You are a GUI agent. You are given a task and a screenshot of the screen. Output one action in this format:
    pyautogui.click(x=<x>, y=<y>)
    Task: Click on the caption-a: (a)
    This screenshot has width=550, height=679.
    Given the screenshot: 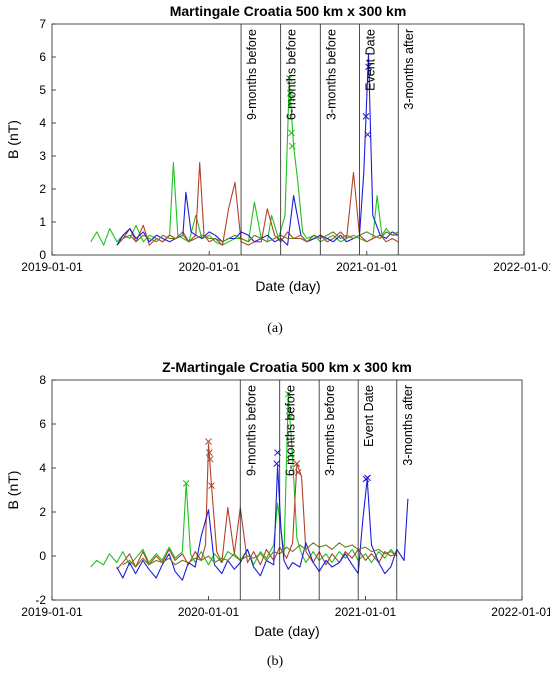 What is the action you would take?
    pyautogui.click(x=275, y=328)
    